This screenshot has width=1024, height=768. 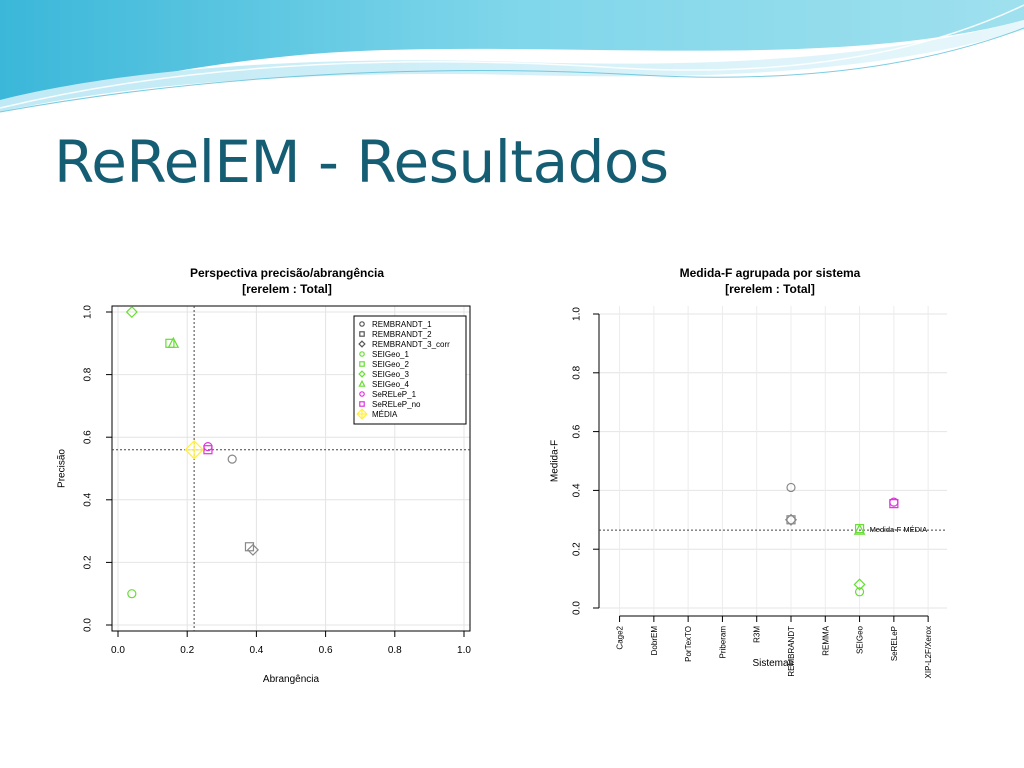 I want to click on chart2-category-label: R3M, so click(x=757, y=634).